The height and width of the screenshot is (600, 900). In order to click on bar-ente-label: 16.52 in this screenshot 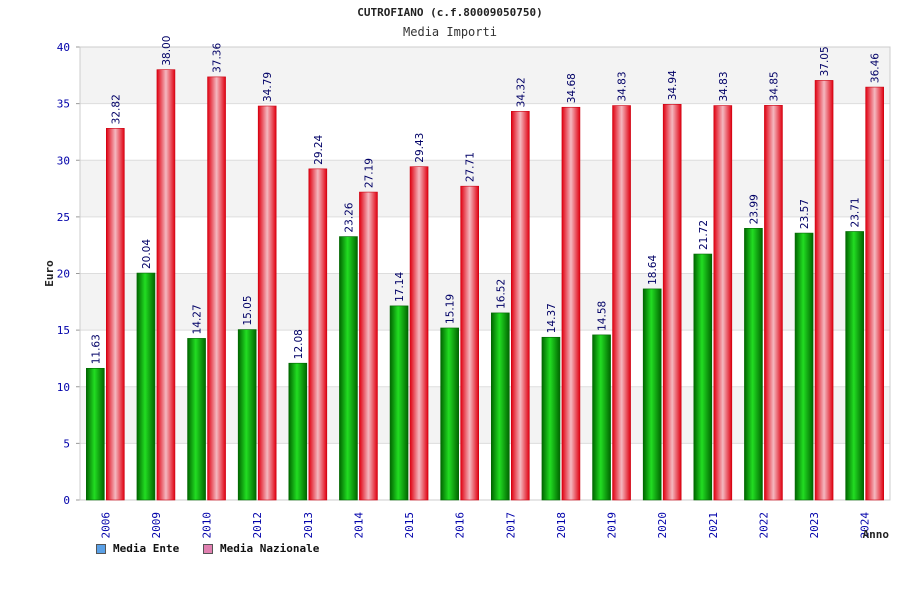, I will do `click(501, 294)`.